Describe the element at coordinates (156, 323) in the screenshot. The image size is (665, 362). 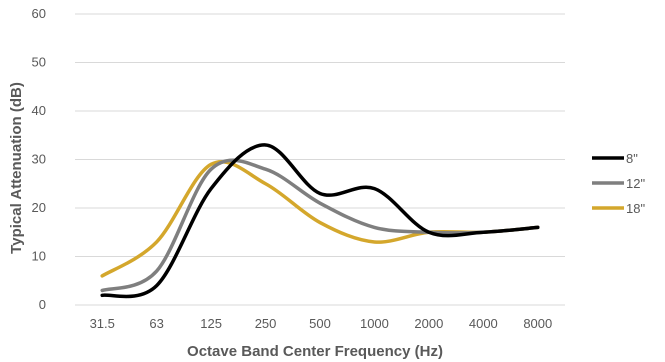
I see `x-tick-label: 63` at that location.